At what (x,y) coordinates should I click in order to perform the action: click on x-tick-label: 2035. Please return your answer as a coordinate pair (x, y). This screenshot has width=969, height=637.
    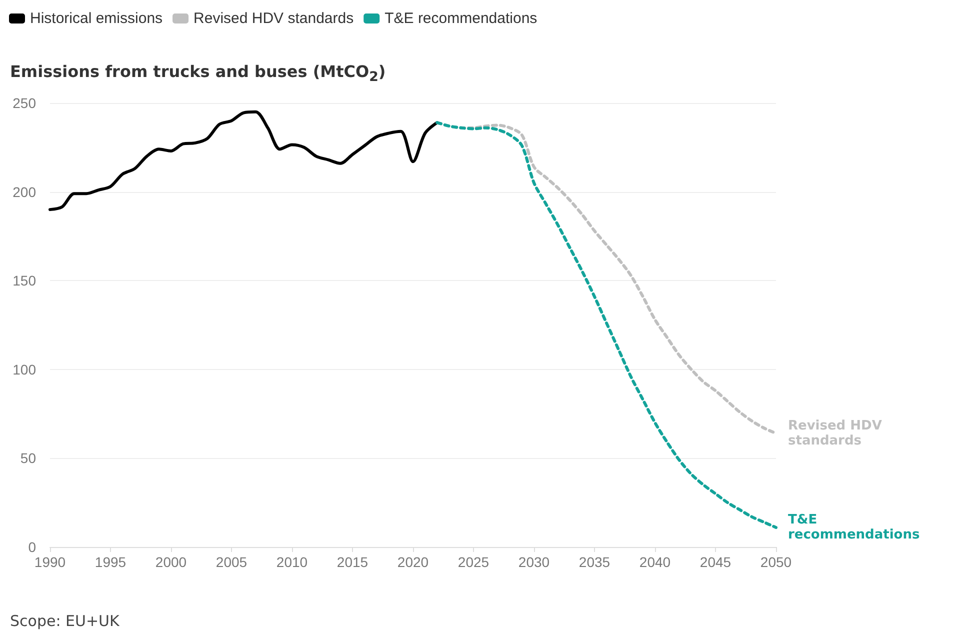
    Looking at the image, I should click on (594, 562).